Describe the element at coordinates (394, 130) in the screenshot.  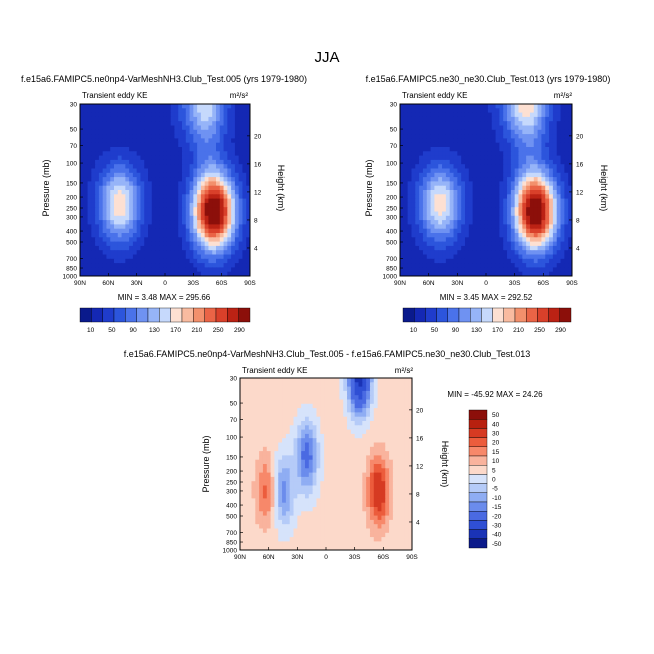
I see `y-tick-label: 50` at that location.